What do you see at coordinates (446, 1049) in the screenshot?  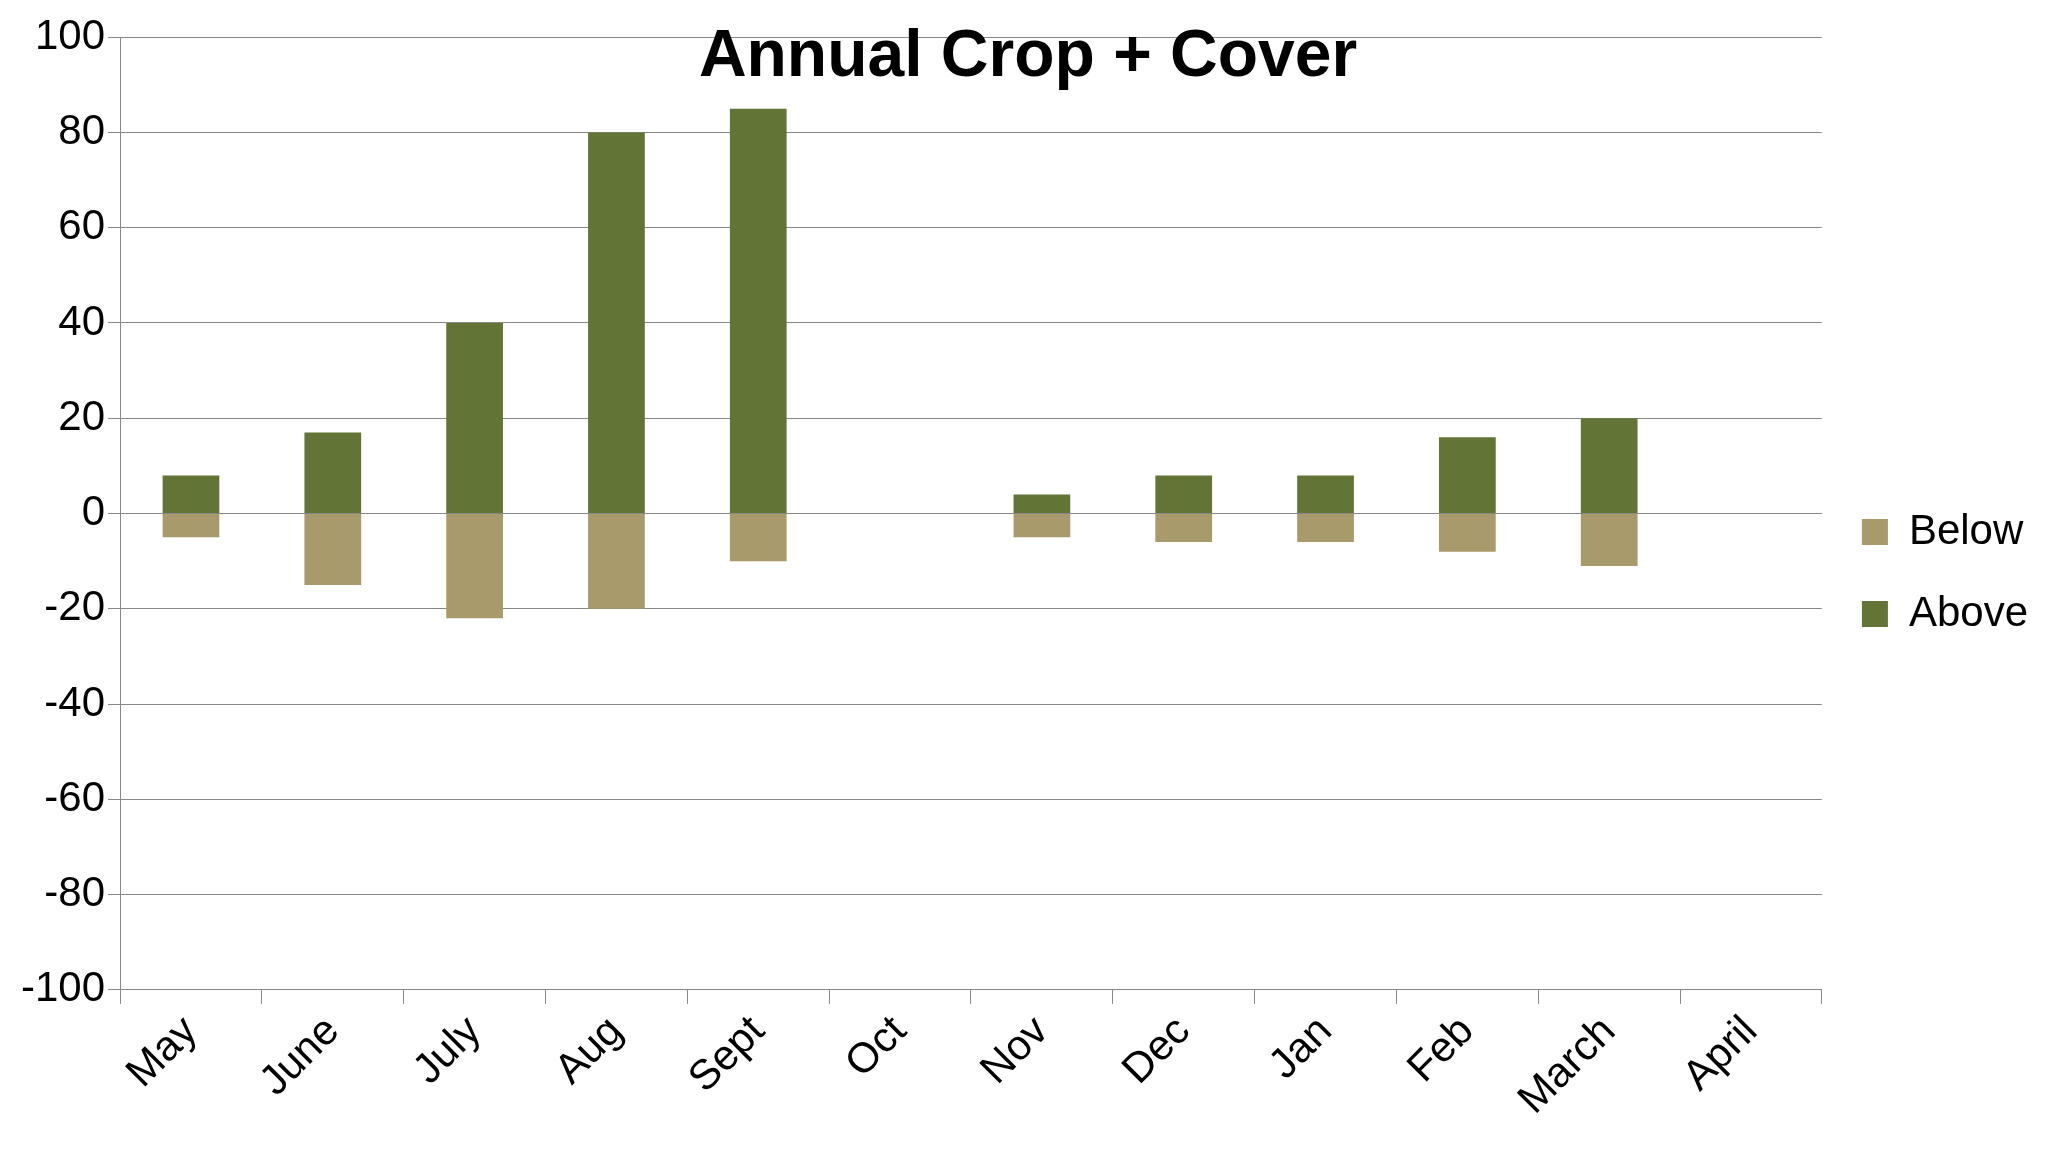 I see `x-tick-label: July` at bounding box center [446, 1049].